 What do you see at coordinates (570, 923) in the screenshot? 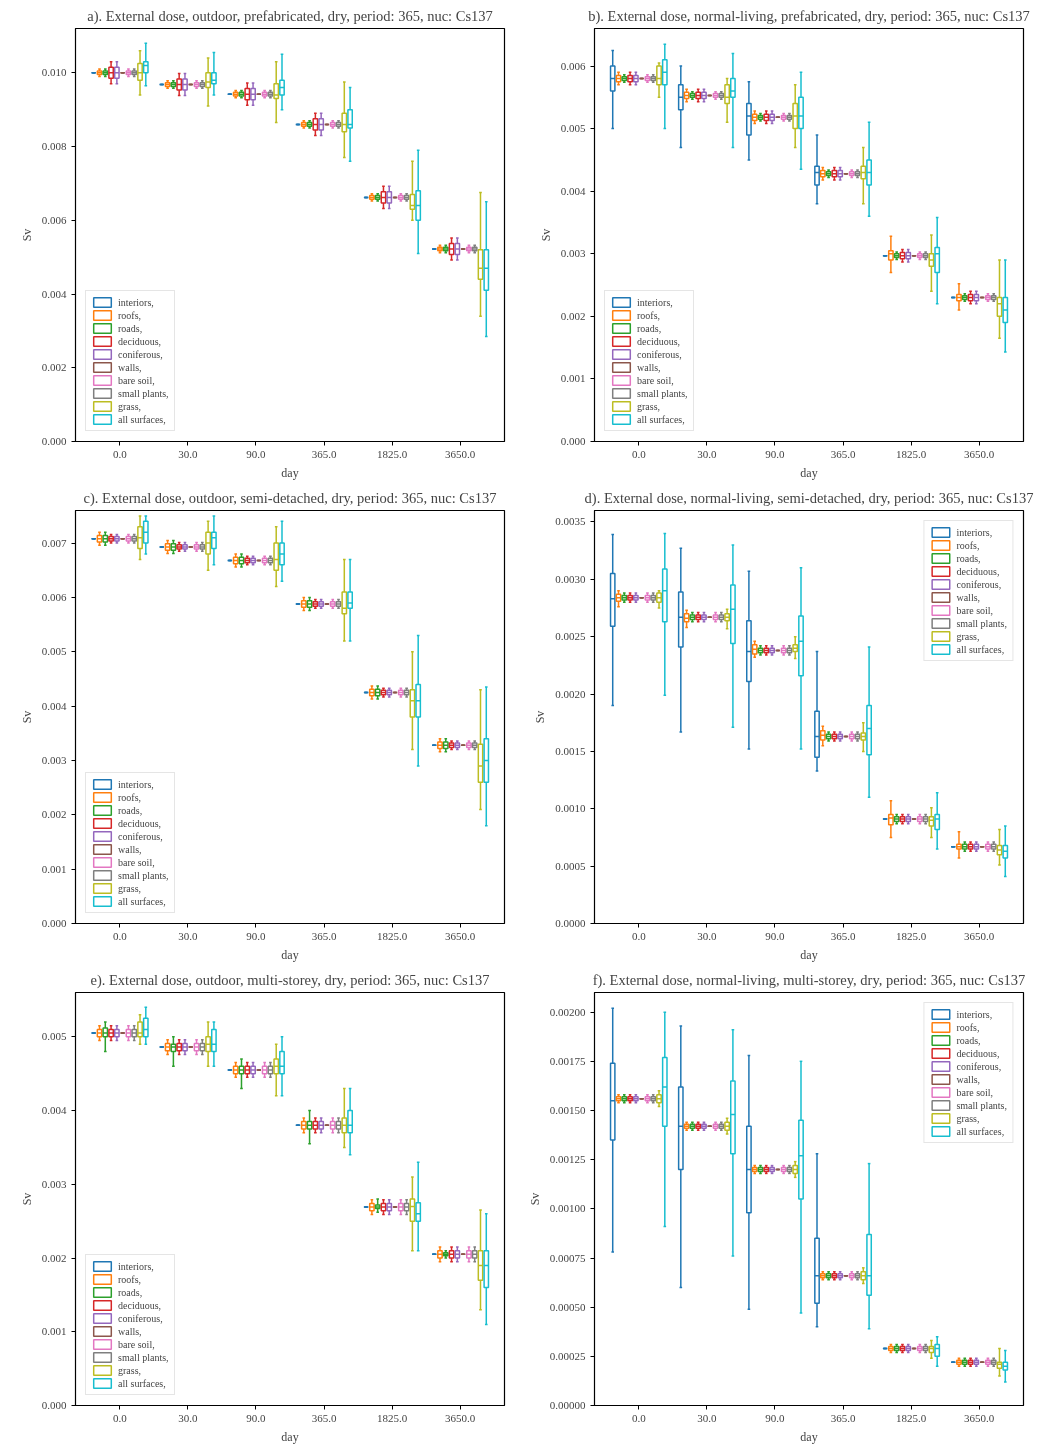
I see `y-tick-label: 0.0000` at bounding box center [570, 923].